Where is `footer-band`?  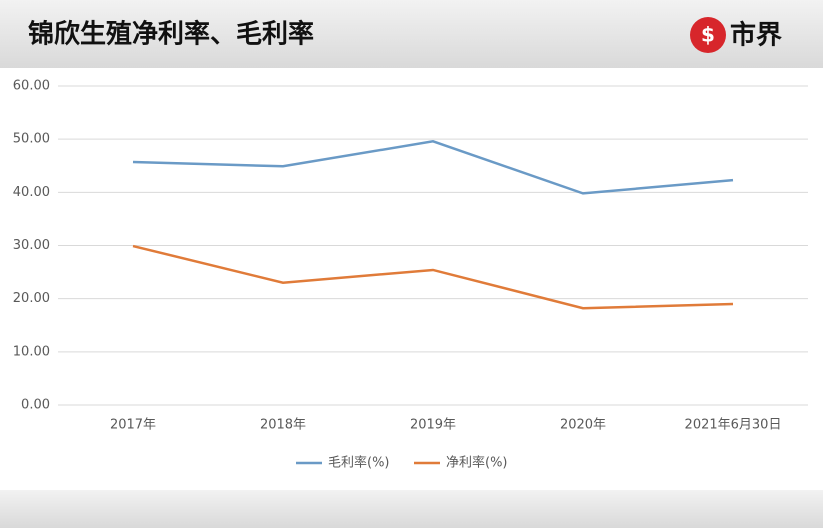 footer-band is located at coordinates (411, 509).